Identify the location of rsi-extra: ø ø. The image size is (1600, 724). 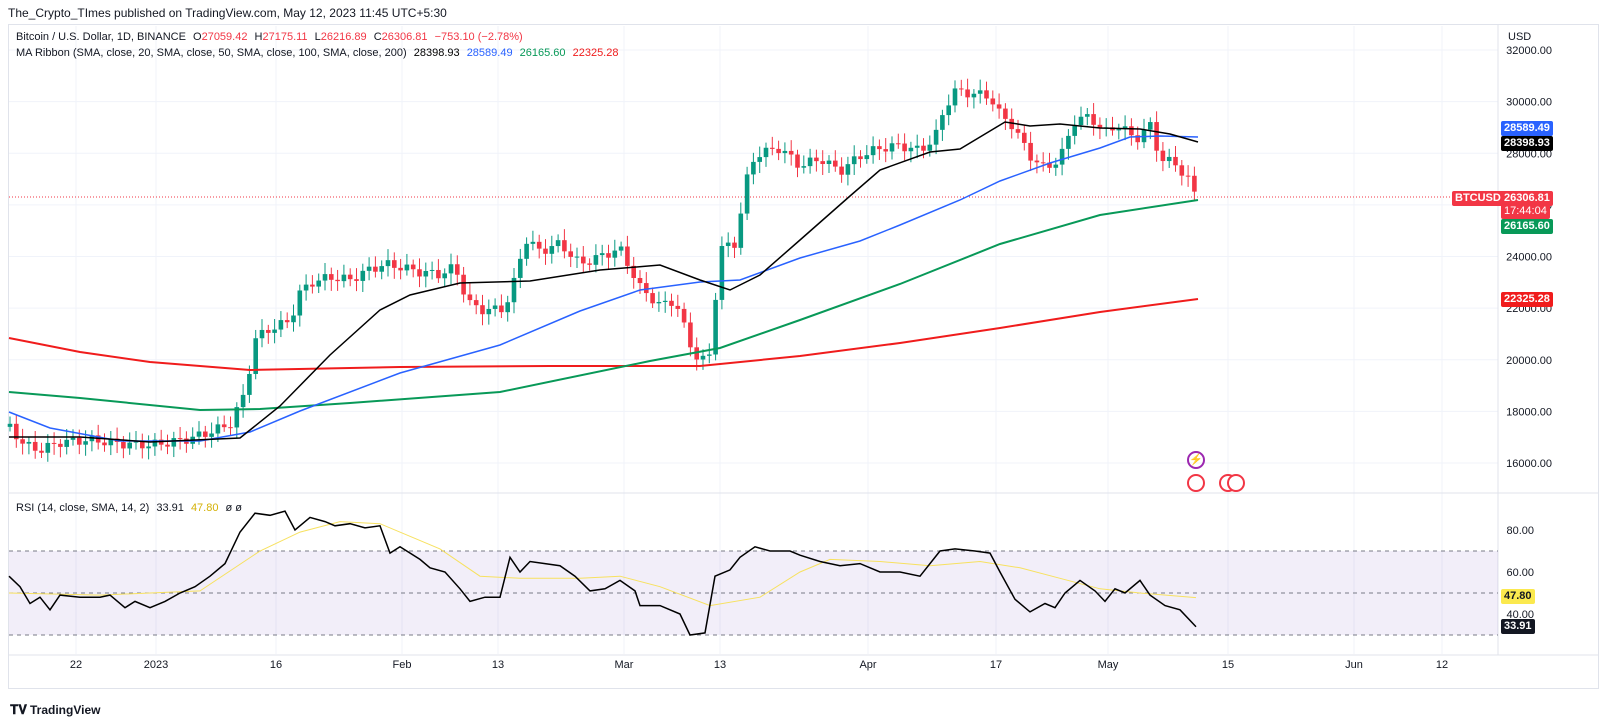
(234, 508).